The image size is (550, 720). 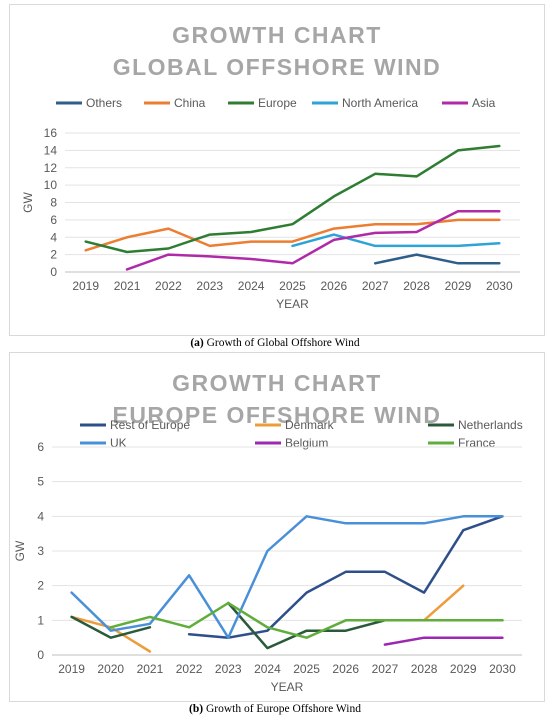 I want to click on legend-label: Netherlands, so click(x=490, y=425).